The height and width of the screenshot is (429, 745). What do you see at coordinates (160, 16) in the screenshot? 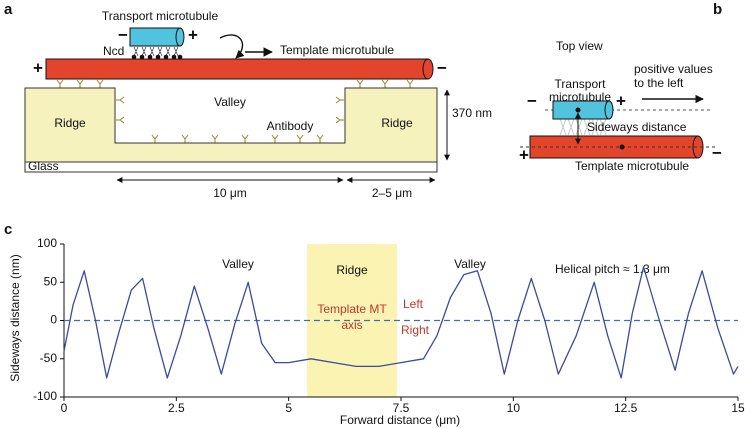
I see `label: Transport microtubule` at bounding box center [160, 16].